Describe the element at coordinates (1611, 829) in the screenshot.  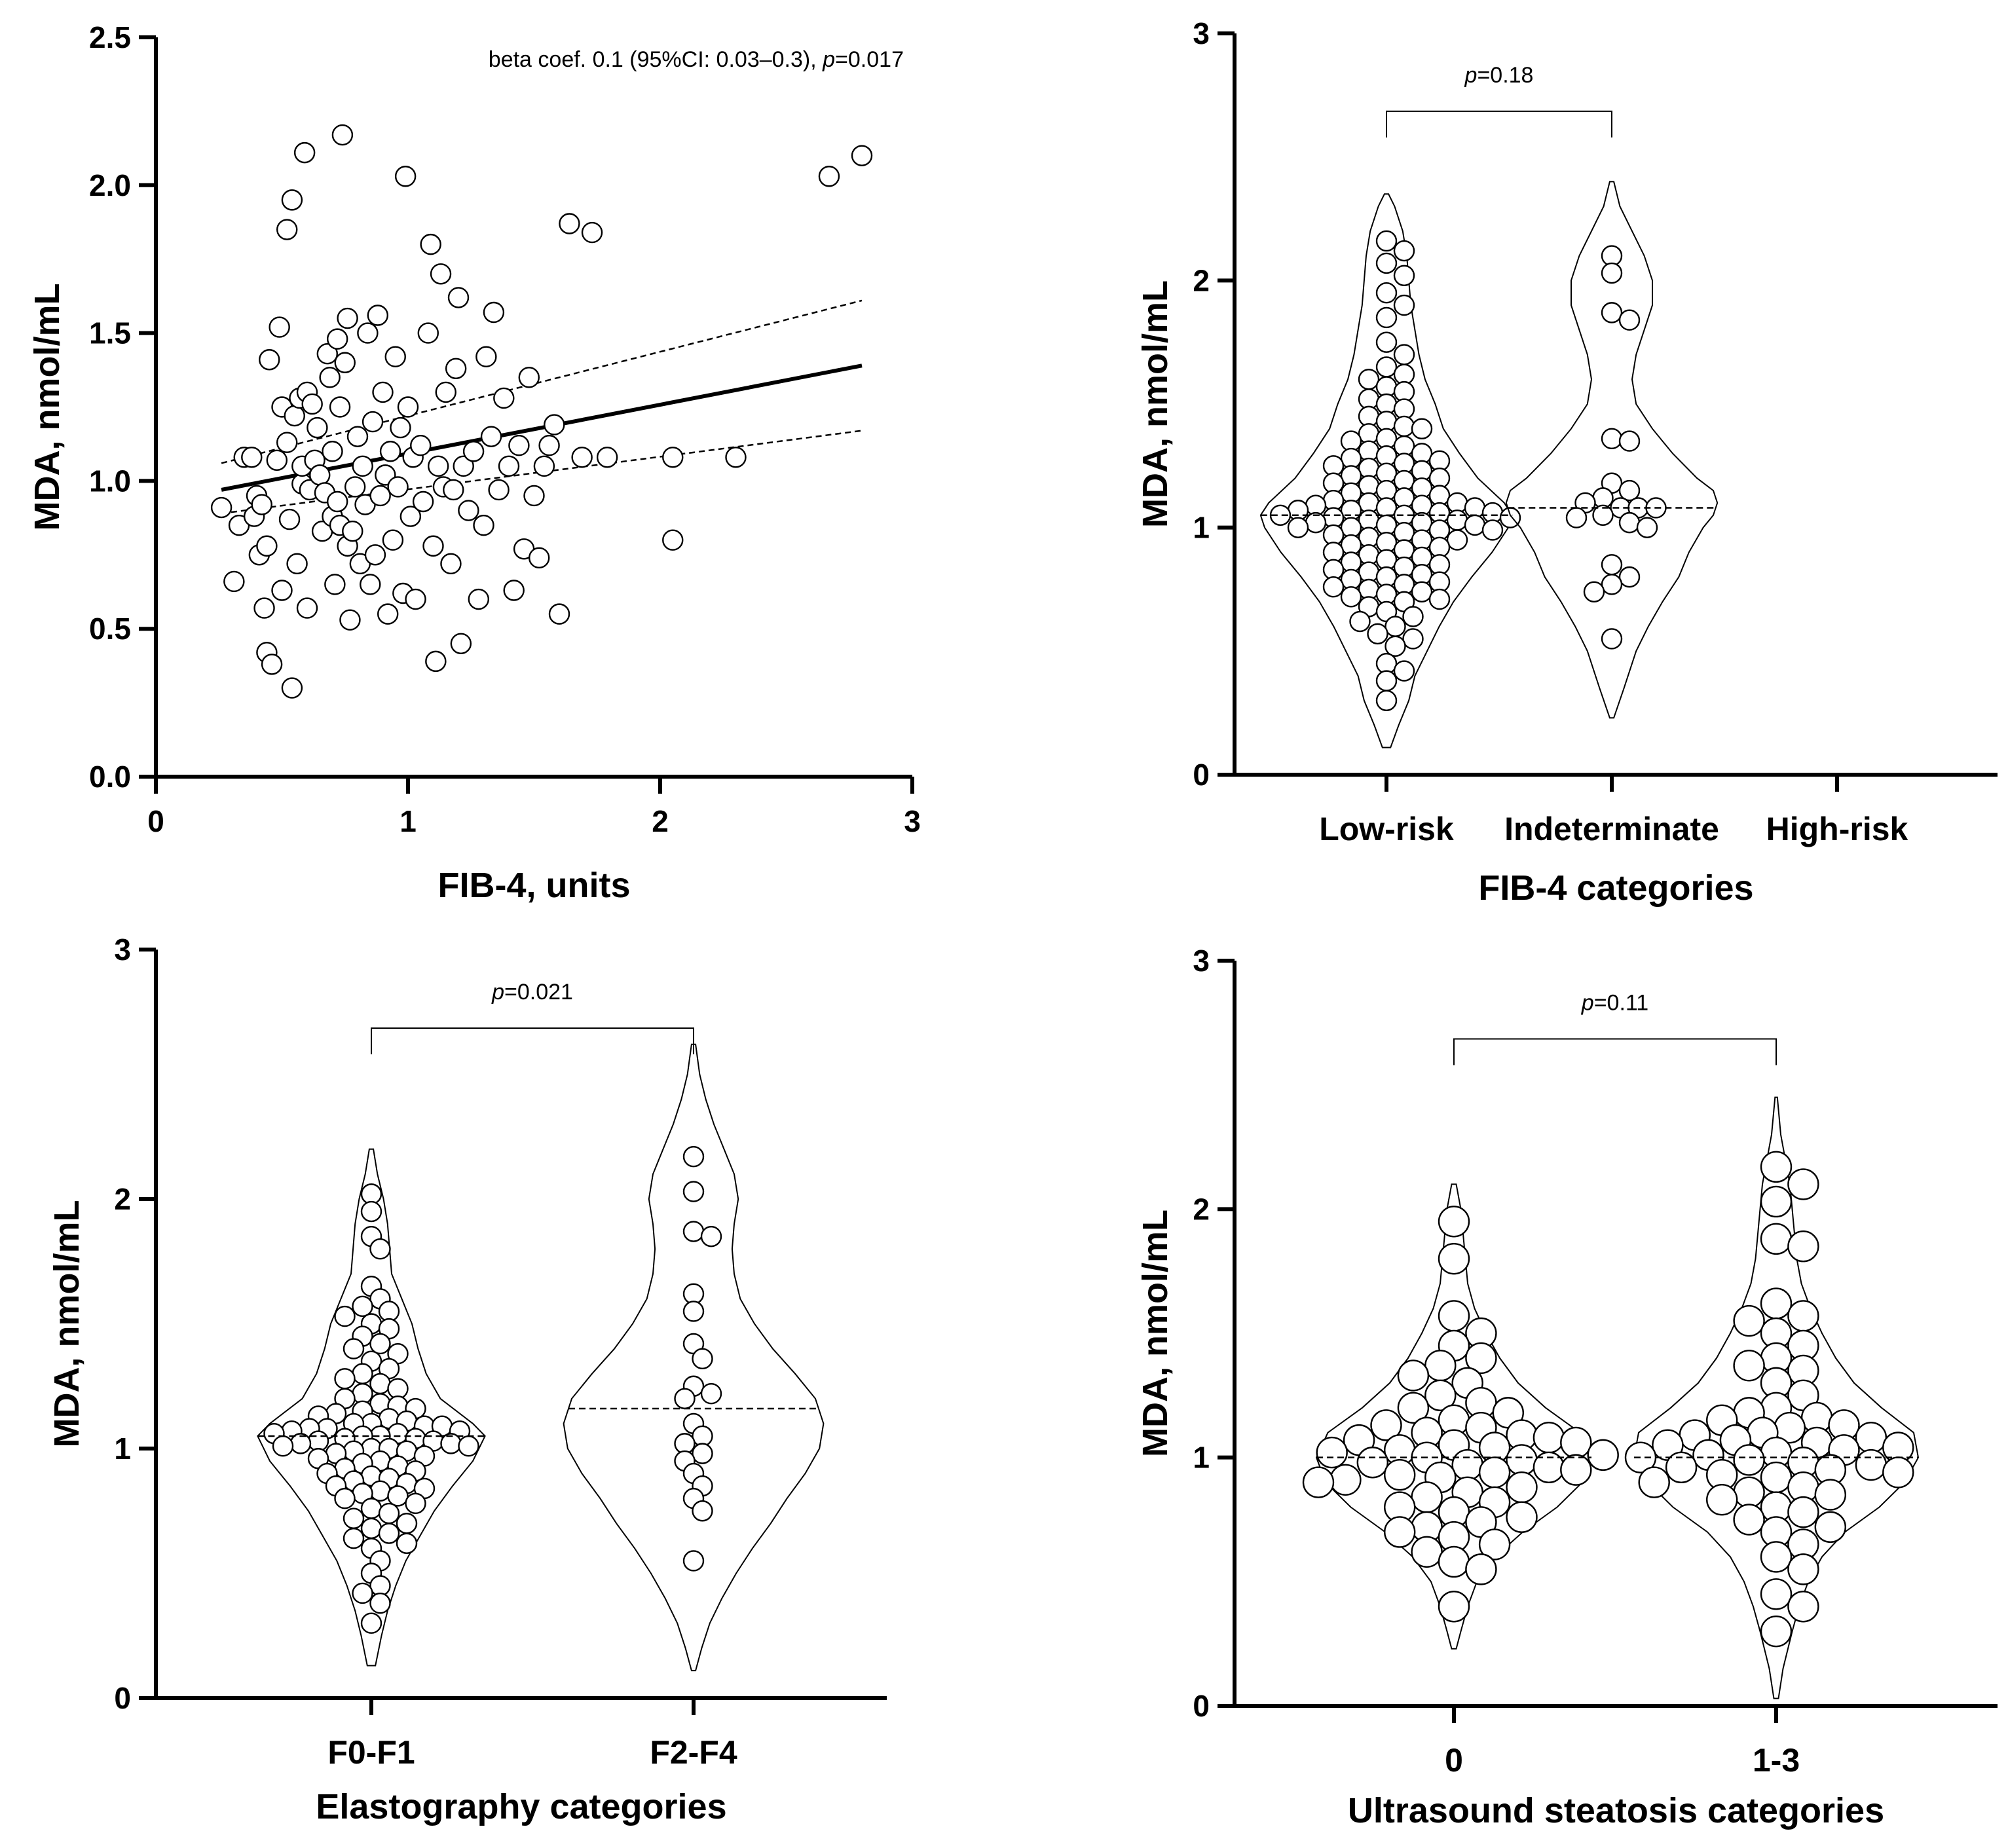
I see `category-label: Indeterminate` at that location.